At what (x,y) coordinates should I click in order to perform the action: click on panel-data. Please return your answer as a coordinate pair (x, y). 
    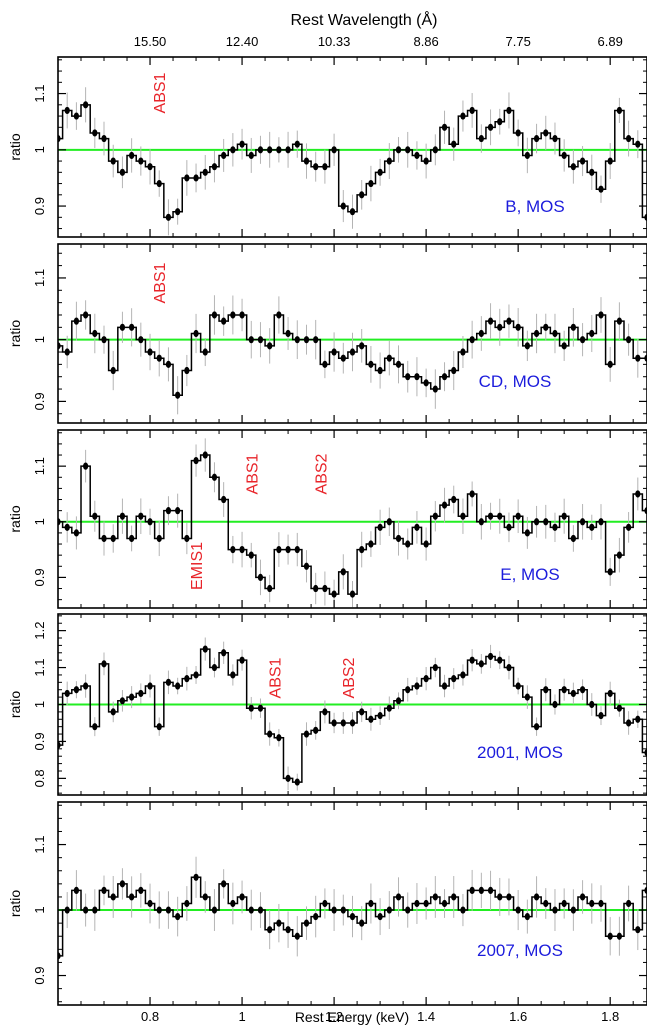
    Looking at the image, I should click on (352, 714).